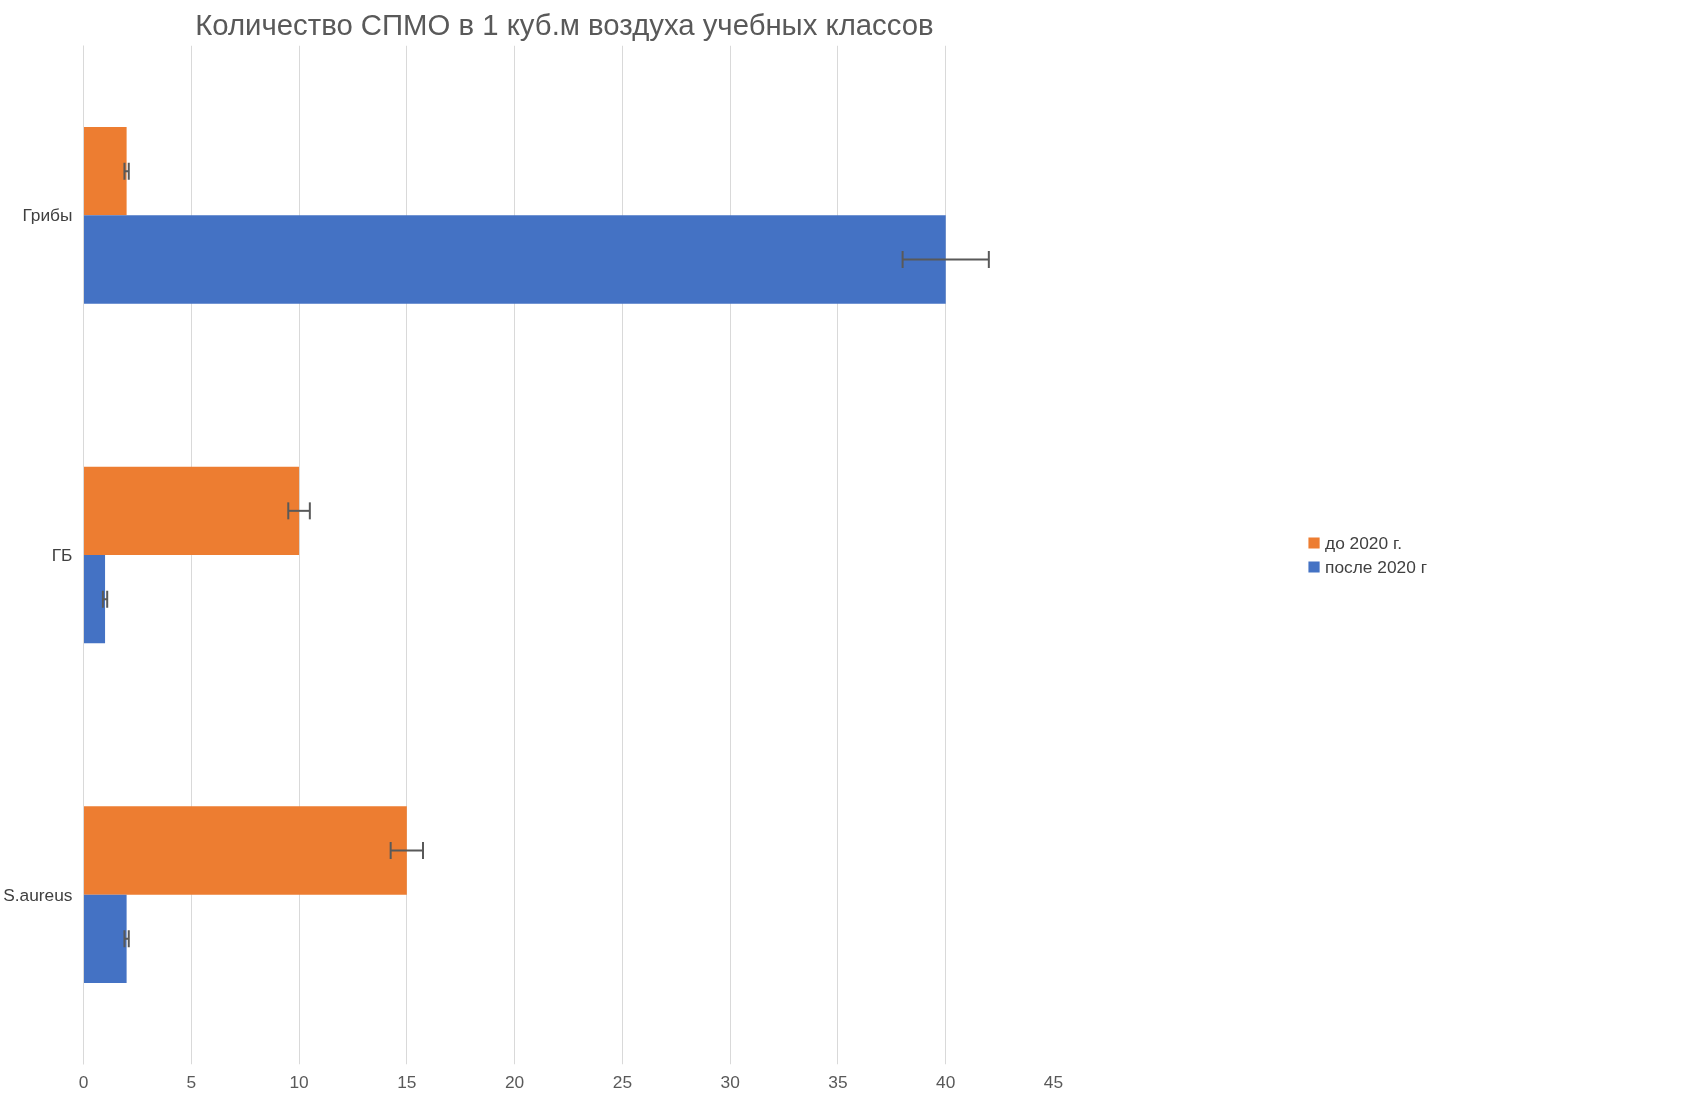 This screenshot has height=1101, width=1689. What do you see at coordinates (47, 215) in the screenshot?
I see `y-tick-label: Грибы` at bounding box center [47, 215].